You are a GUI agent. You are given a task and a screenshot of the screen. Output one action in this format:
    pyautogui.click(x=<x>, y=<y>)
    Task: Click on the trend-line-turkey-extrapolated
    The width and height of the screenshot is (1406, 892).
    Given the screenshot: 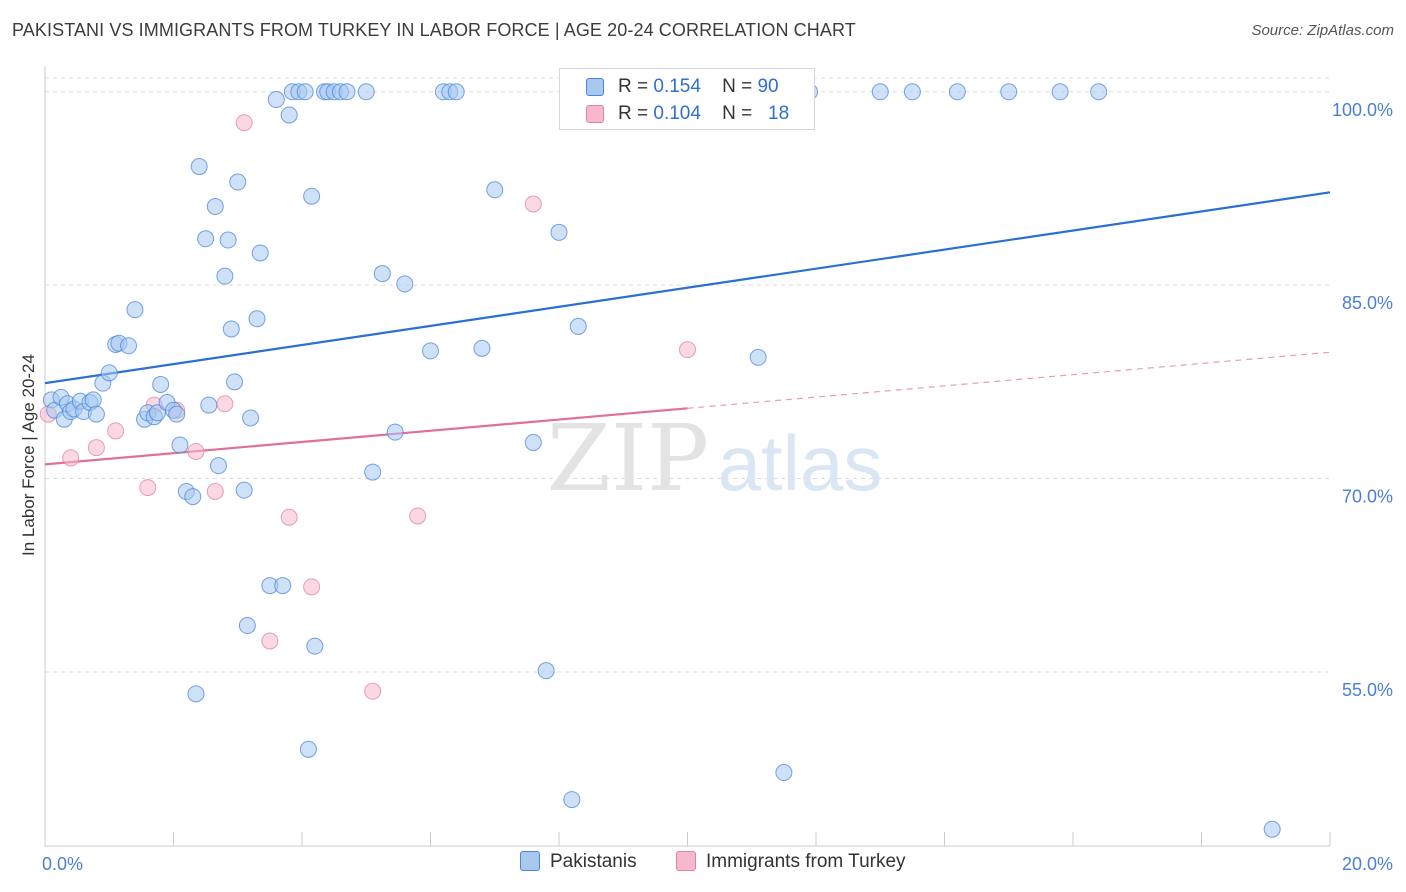 What is the action you would take?
    pyautogui.click(x=1009, y=380)
    